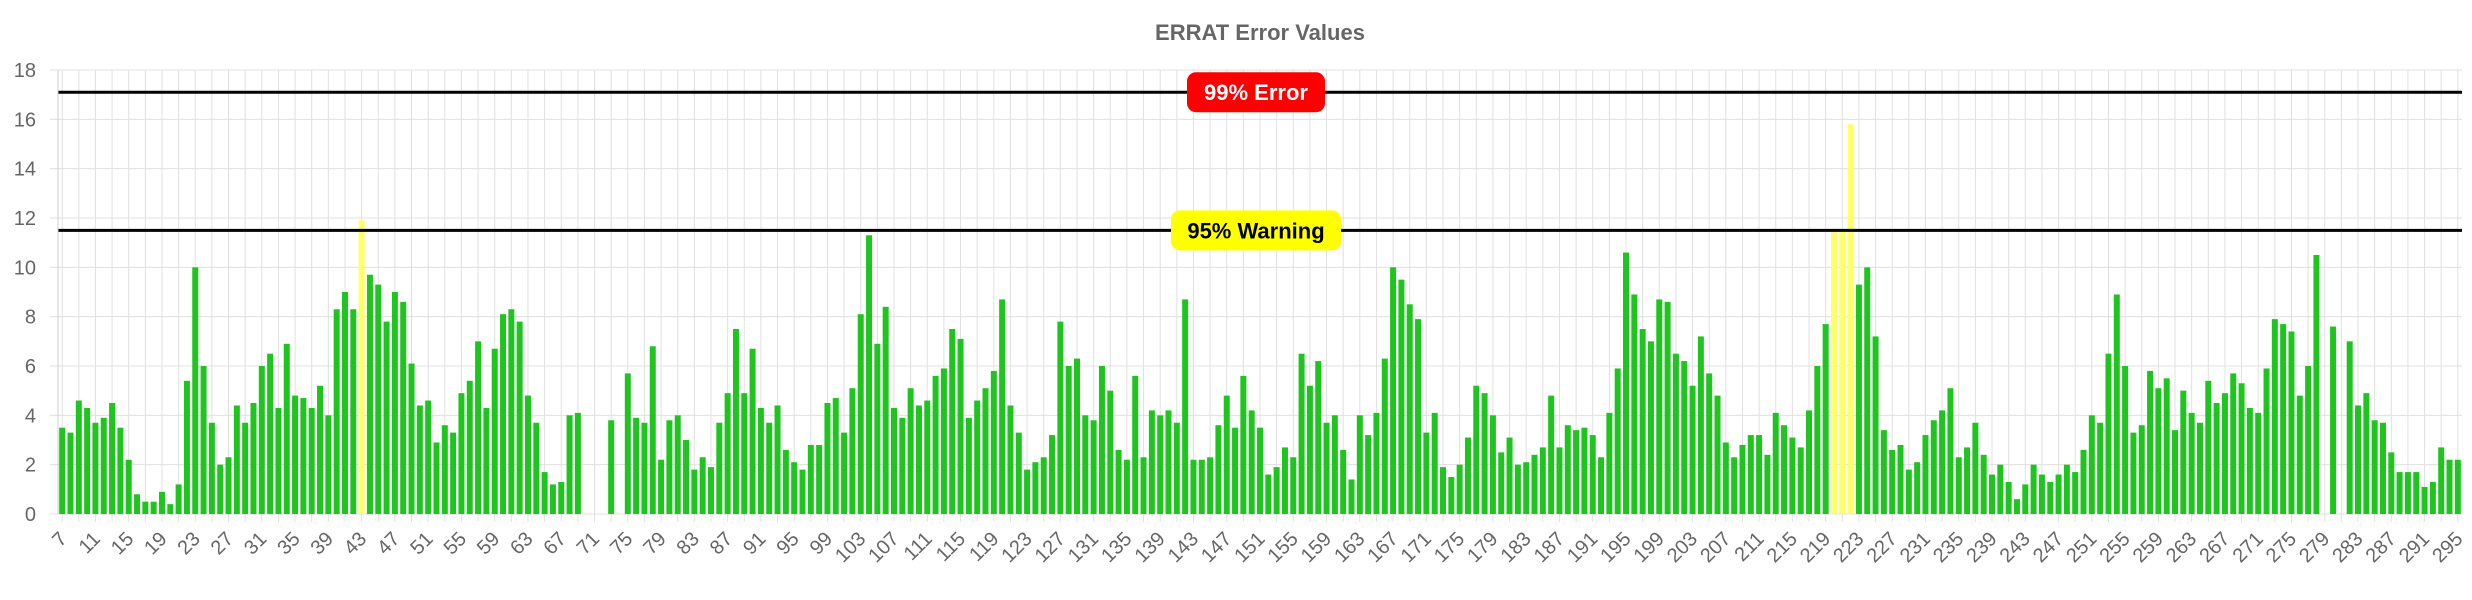 The width and height of the screenshot is (2472, 600). What do you see at coordinates (1256, 92) in the screenshot?
I see `threshold-label: 99% Error` at bounding box center [1256, 92].